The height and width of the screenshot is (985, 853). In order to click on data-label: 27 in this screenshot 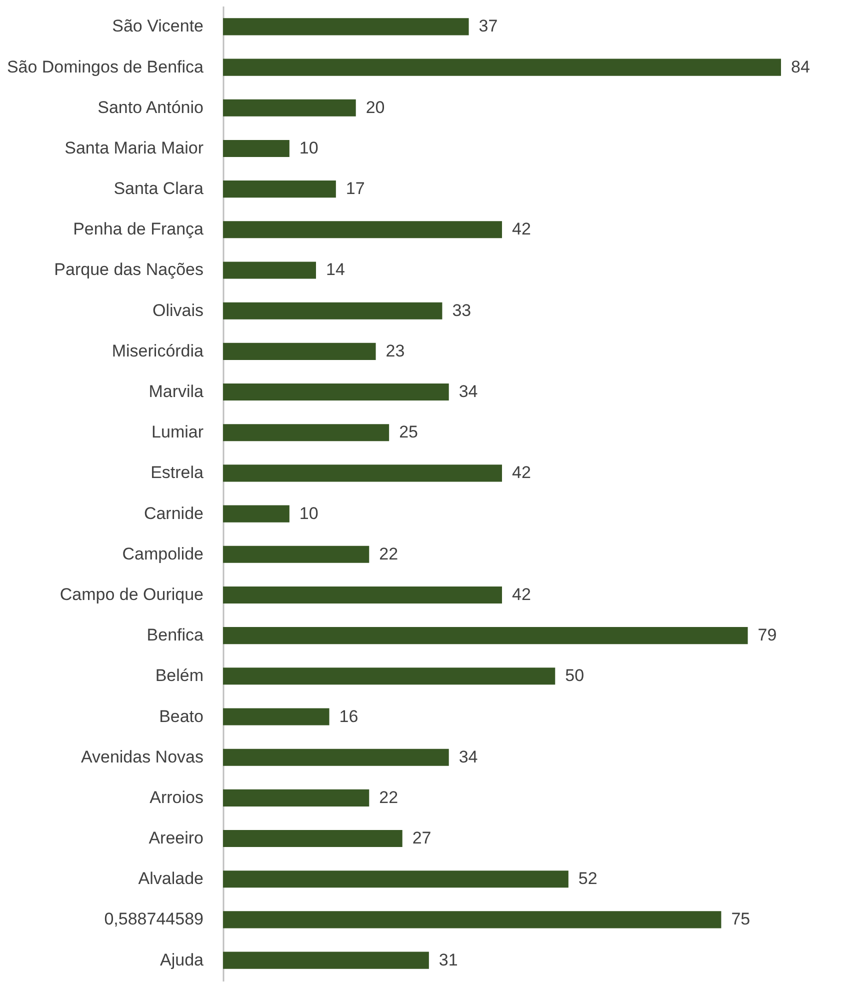, I will do `click(422, 838)`.